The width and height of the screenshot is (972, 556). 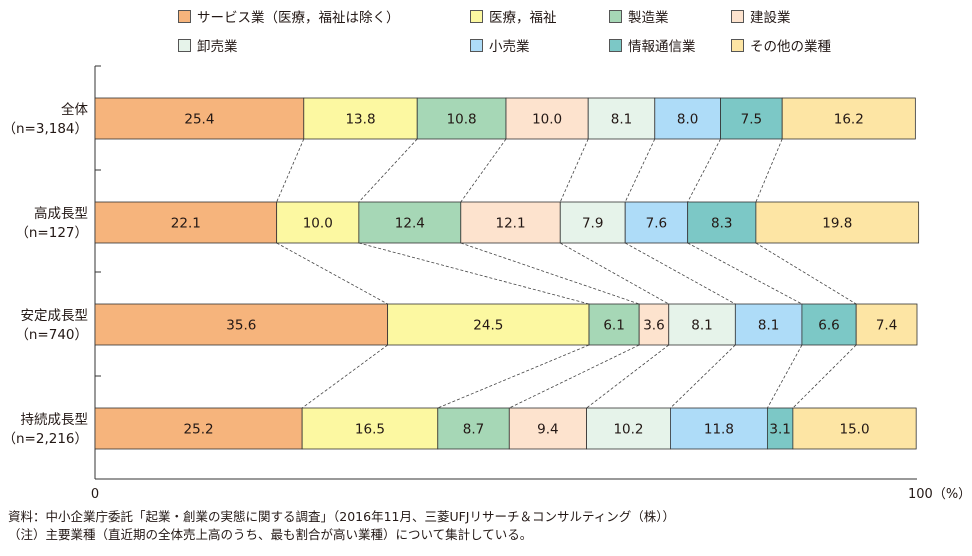 I want to click on x-tick-label: 0, so click(x=95, y=493).